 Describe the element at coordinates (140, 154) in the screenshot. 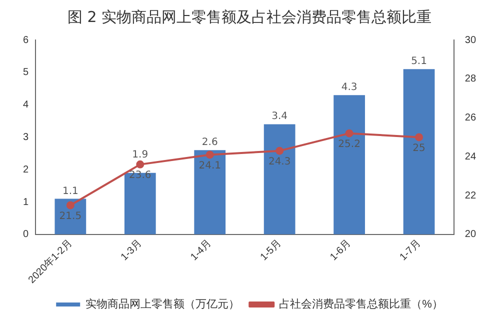

I see `data-label: 1.9` at that location.